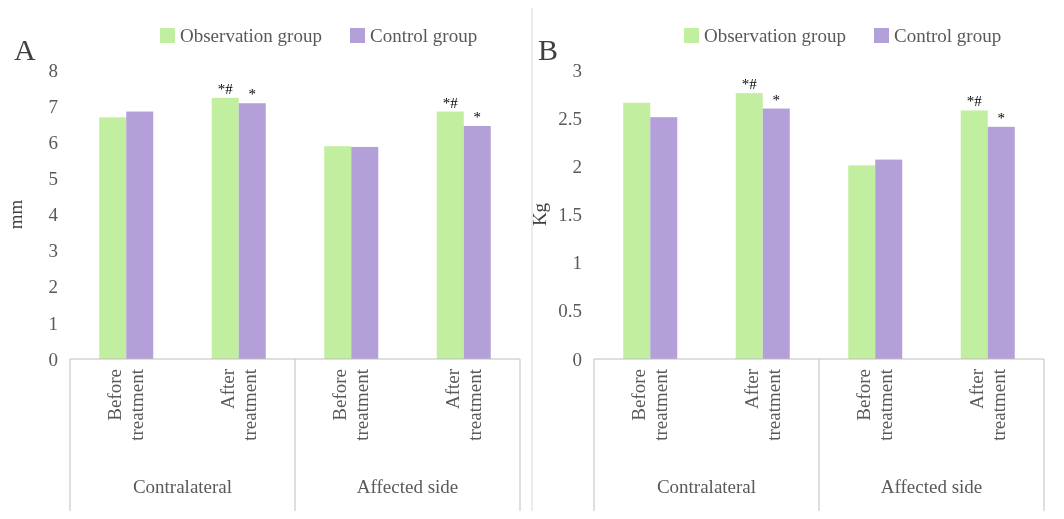 Image resolution: width=1064 pixels, height=519 pixels. Describe the element at coordinates (53, 142) in the screenshot. I see `y-tick-label: 6` at that location.